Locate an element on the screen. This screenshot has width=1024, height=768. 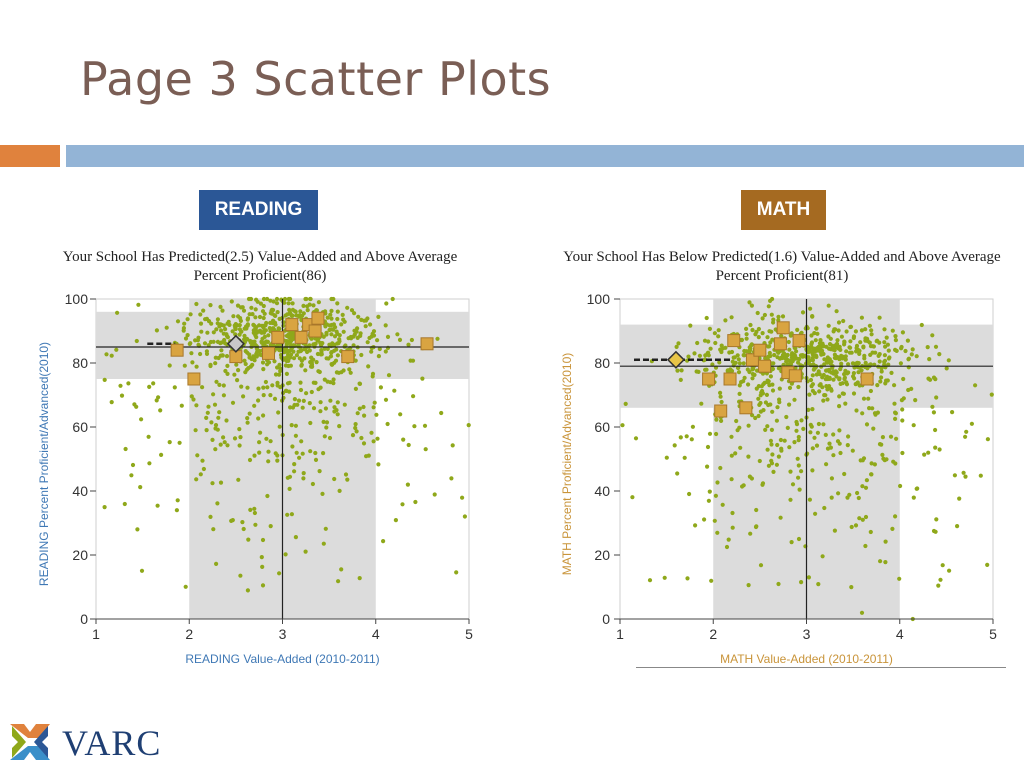
math-y-tick-label: 60 is located at coordinates (602, 427).